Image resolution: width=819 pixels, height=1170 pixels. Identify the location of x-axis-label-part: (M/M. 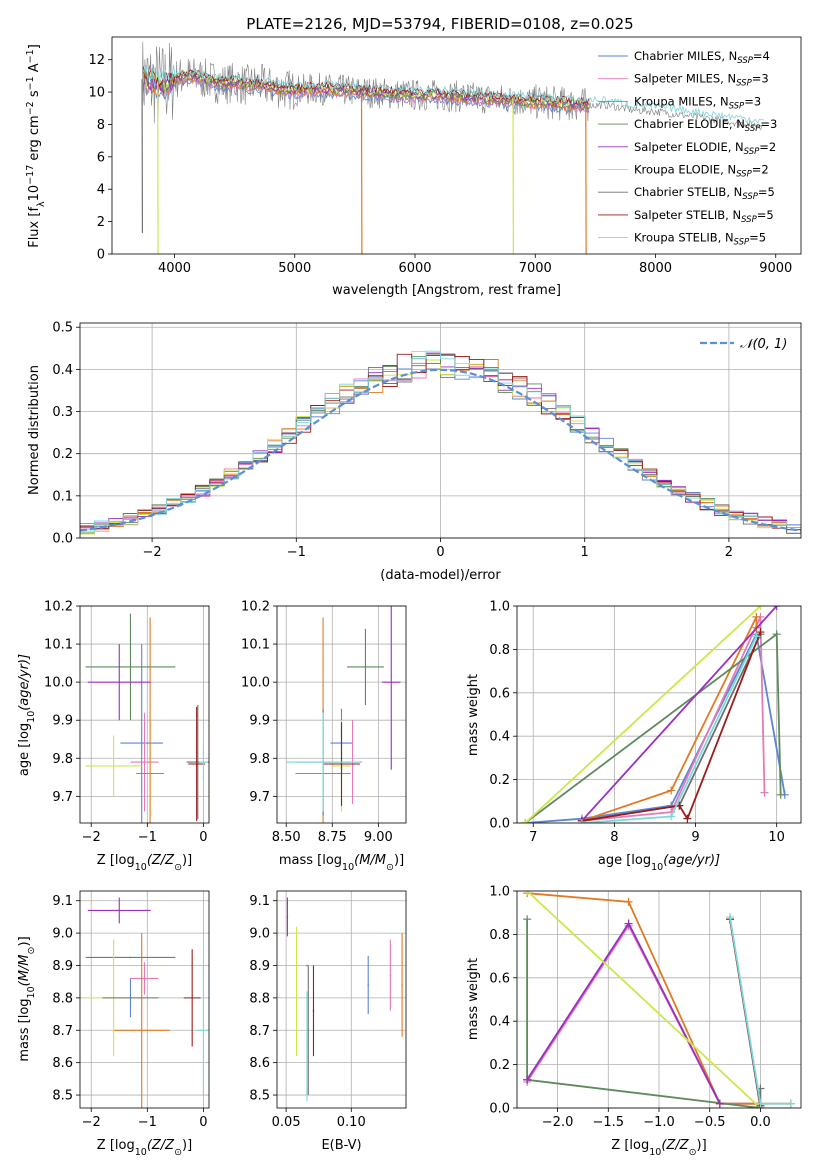
(370, 860).